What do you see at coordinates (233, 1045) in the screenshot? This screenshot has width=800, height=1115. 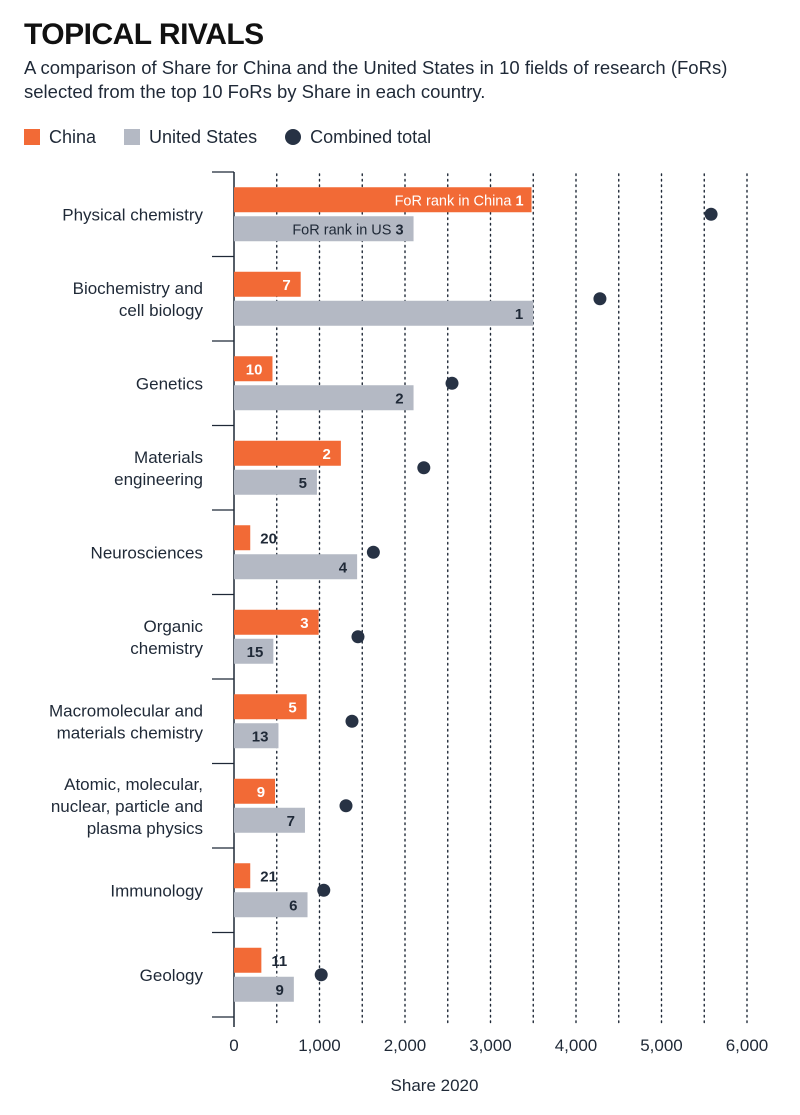 I see `x-tick-label: 0` at bounding box center [233, 1045].